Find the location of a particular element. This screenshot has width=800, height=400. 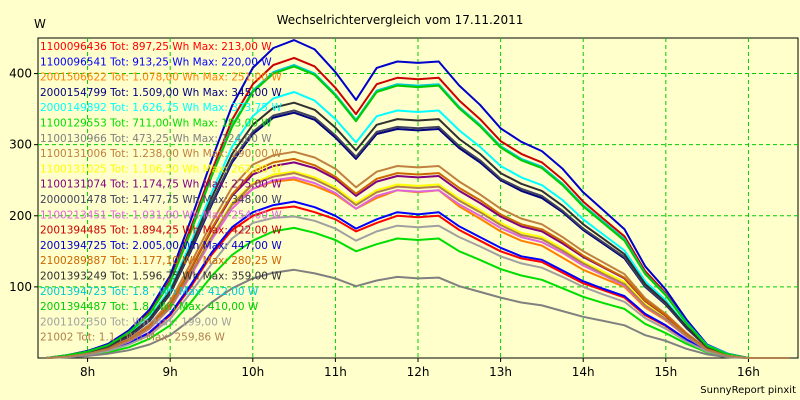

x-tick-label: 13h is located at coordinates (500, 372).